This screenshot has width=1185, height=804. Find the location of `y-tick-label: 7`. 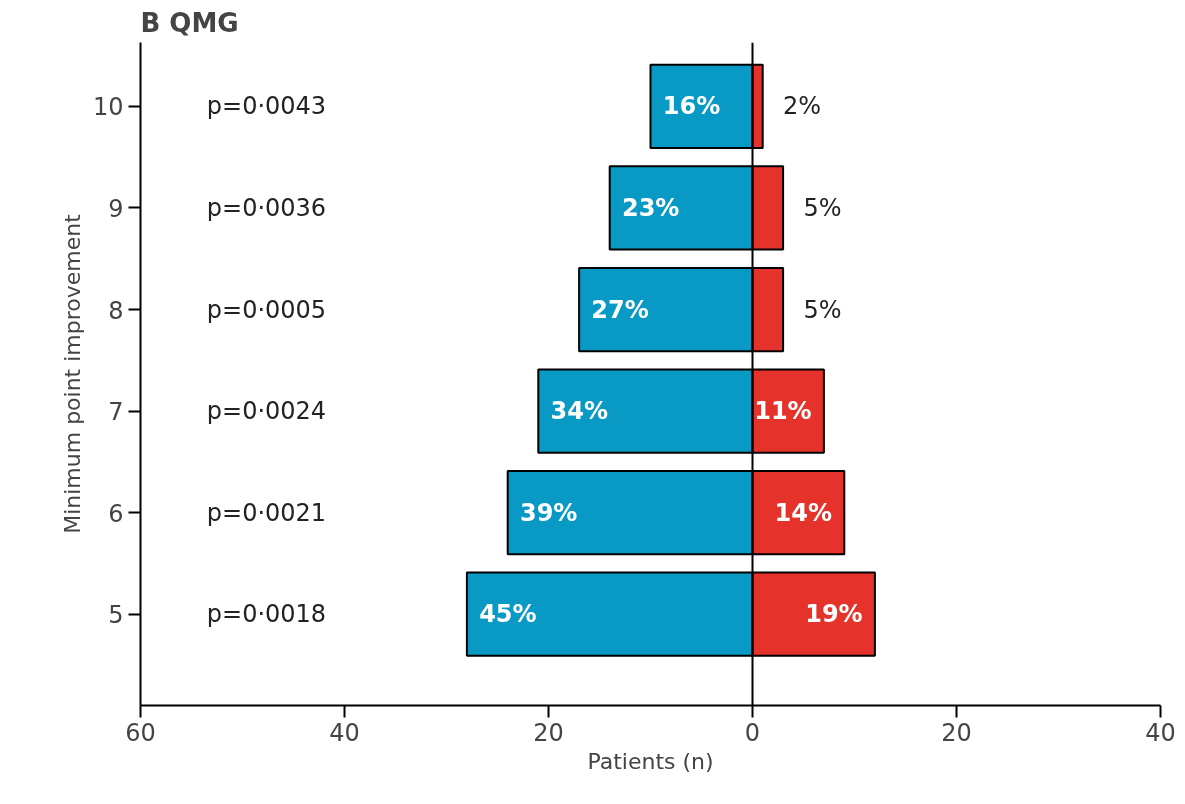

y-tick-label: 7 is located at coordinates (116, 412).